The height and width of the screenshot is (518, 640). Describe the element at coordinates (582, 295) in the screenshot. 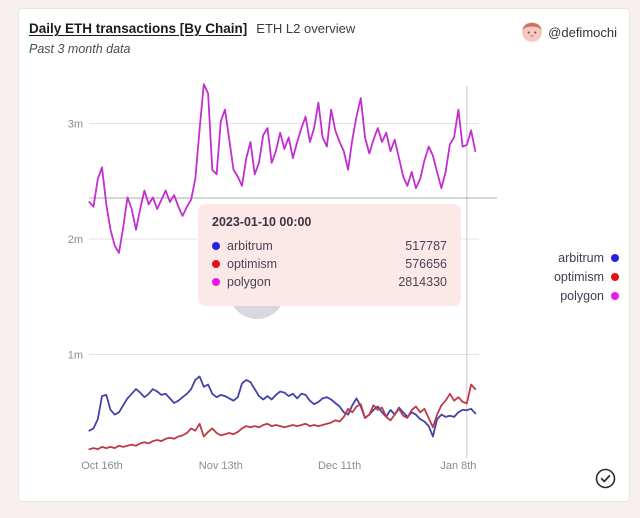

I see `legend-label: polygon` at that location.